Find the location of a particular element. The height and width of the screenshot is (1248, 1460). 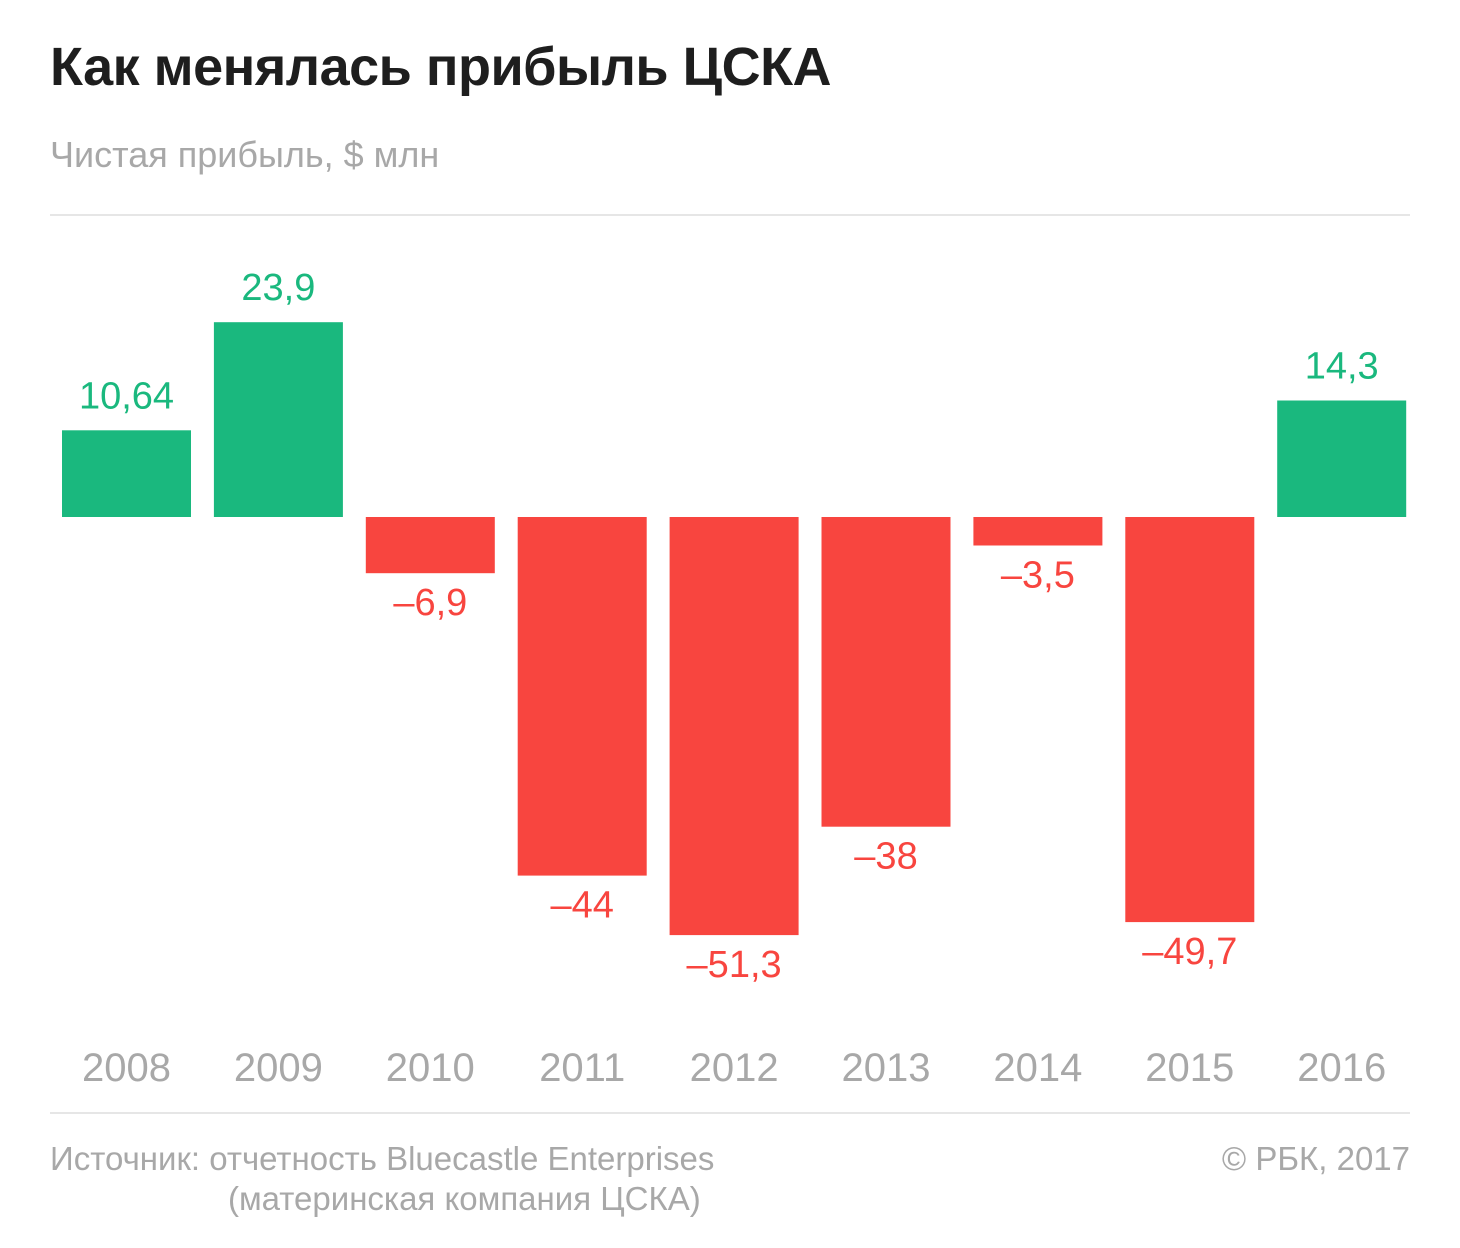

bar-2016 is located at coordinates (1342, 458).